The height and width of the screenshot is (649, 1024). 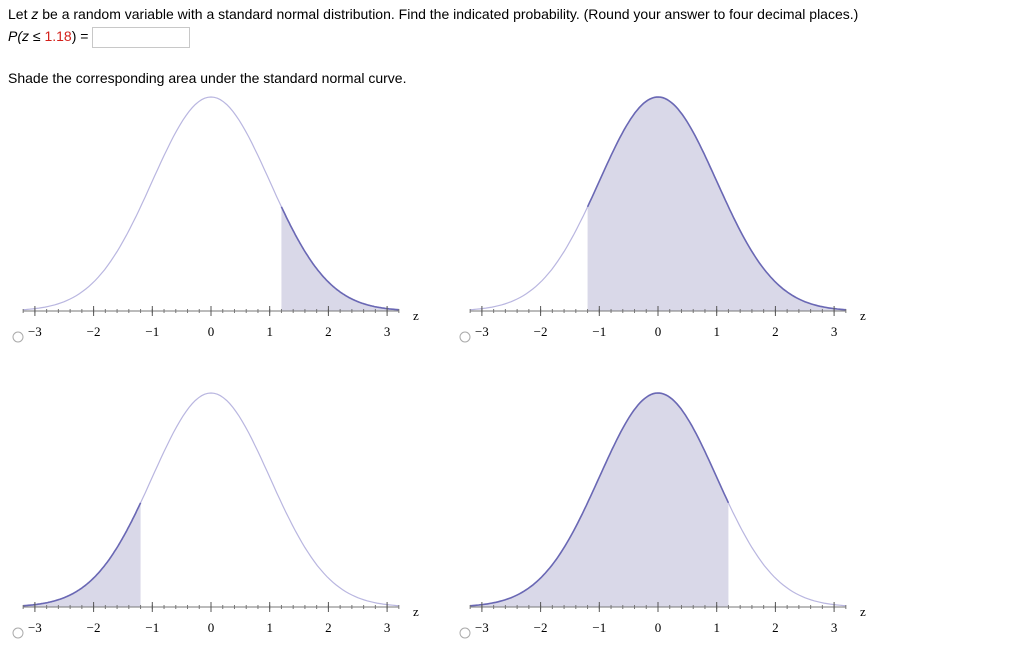 What do you see at coordinates (141, 37) in the screenshot?
I see `answer-input` at bounding box center [141, 37].